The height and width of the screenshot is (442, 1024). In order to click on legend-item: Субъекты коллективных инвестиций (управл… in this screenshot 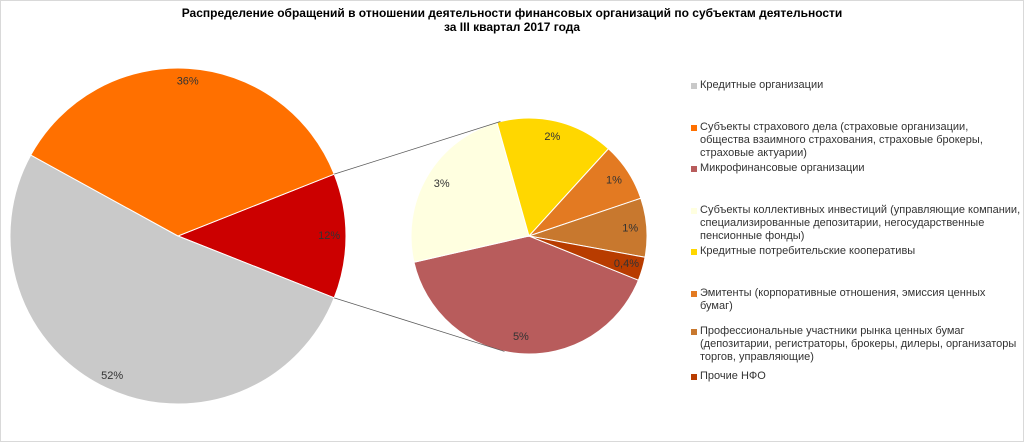, I will do `click(856, 223)`.